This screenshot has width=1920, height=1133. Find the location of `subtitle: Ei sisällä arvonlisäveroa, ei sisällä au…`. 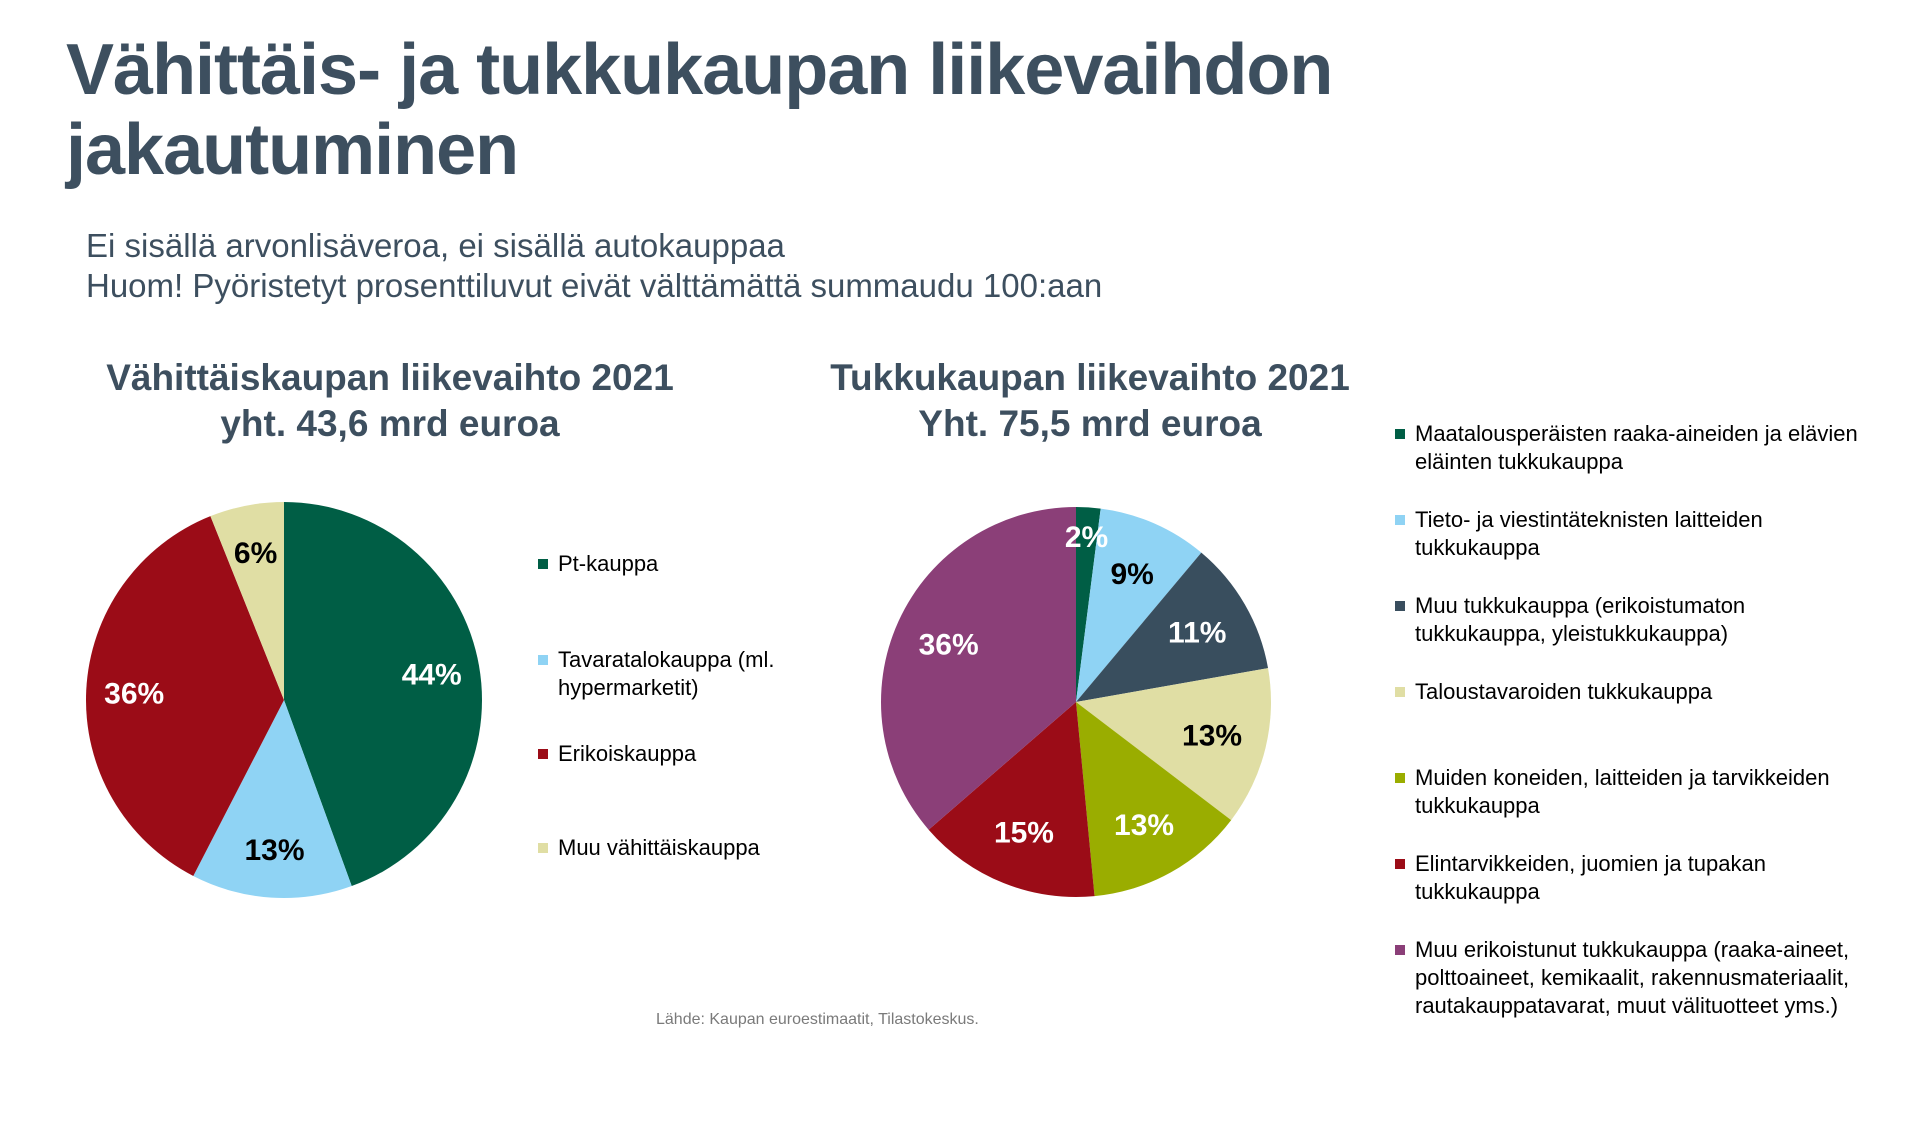

subtitle: Ei sisällä arvonlisäveroa, ei sisällä au… is located at coordinates (594, 266).